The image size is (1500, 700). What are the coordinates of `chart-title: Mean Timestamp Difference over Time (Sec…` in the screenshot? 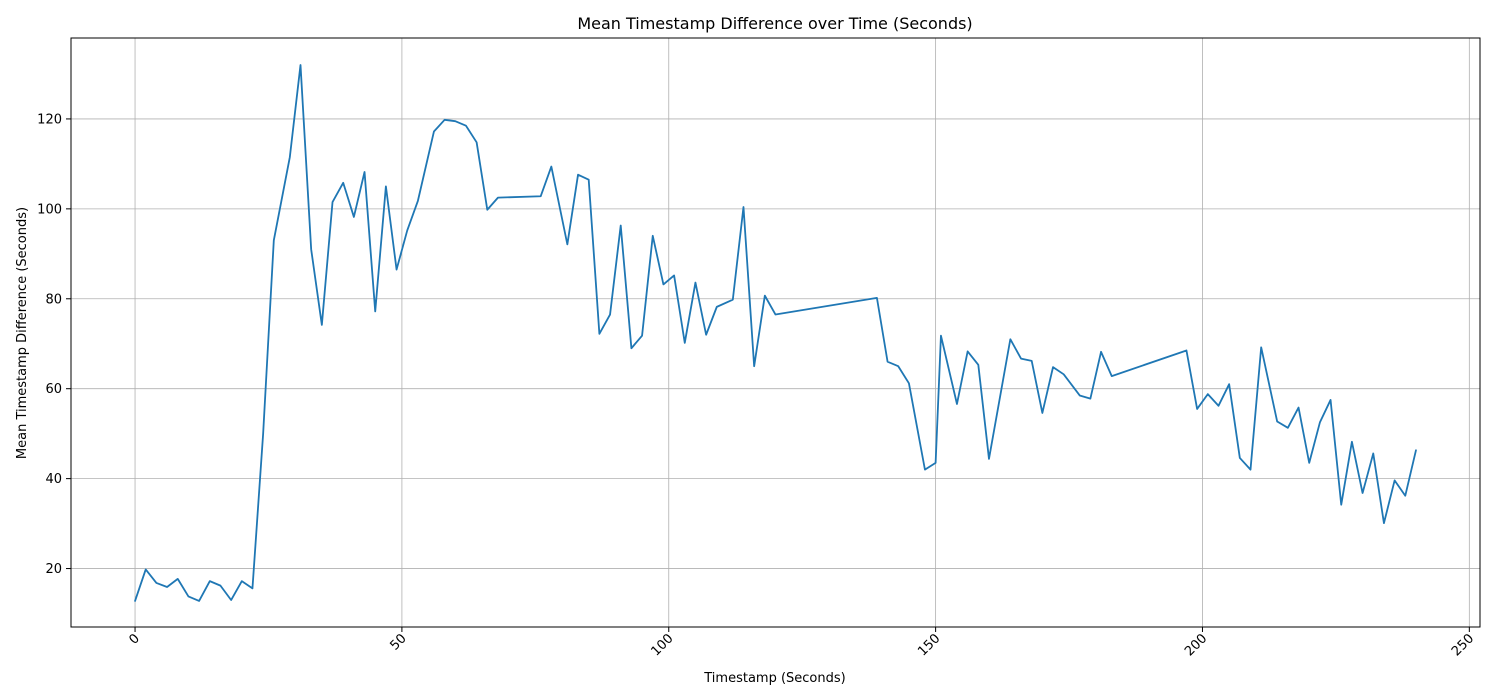 It's located at (774, 23).